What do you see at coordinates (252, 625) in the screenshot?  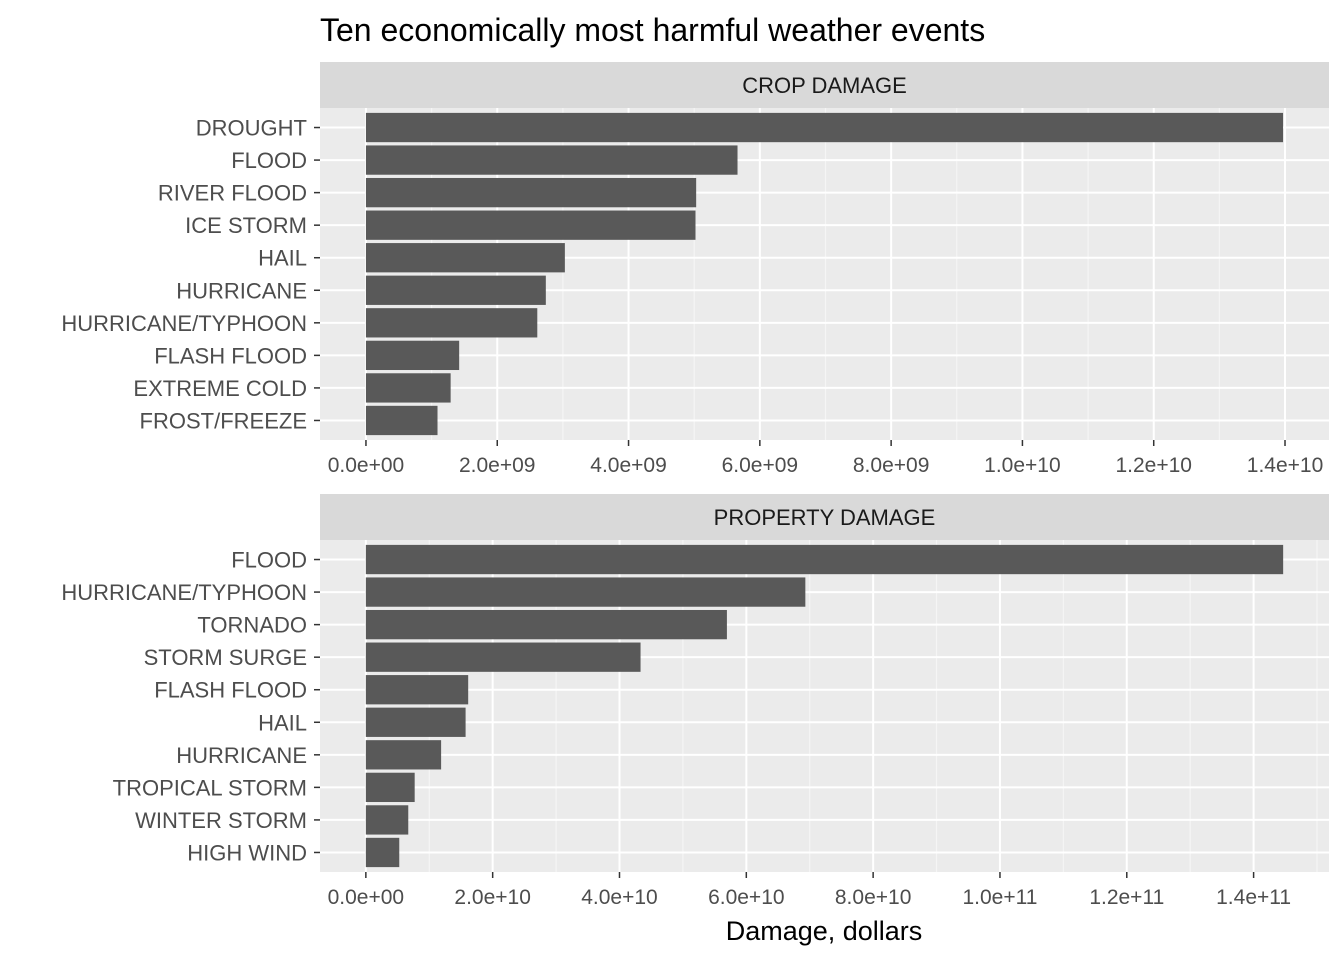 I see `y-tick-label: TORNADO` at bounding box center [252, 625].